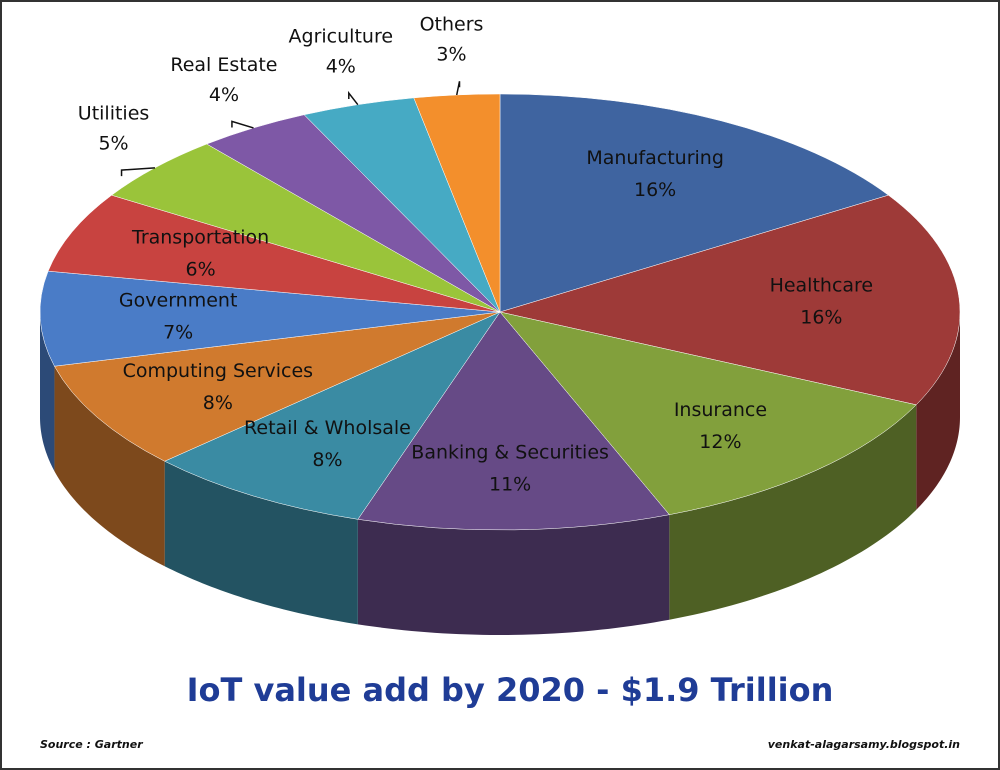 The width and height of the screenshot is (1000, 770). Describe the element at coordinates (91, 744) in the screenshot. I see `source: Source : Gartner` at that location.